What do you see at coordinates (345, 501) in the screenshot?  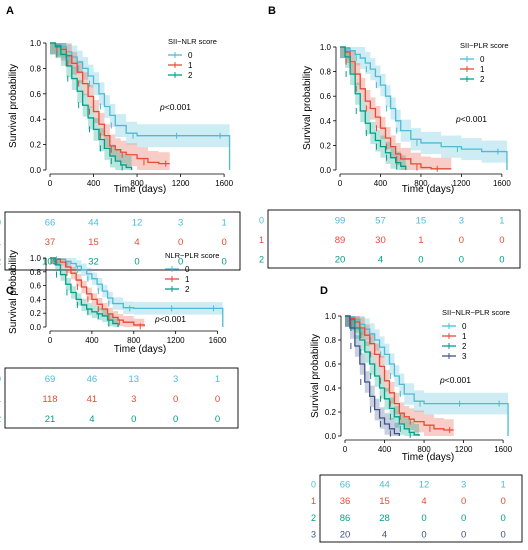 I see `risk-count: 36` at bounding box center [345, 501].